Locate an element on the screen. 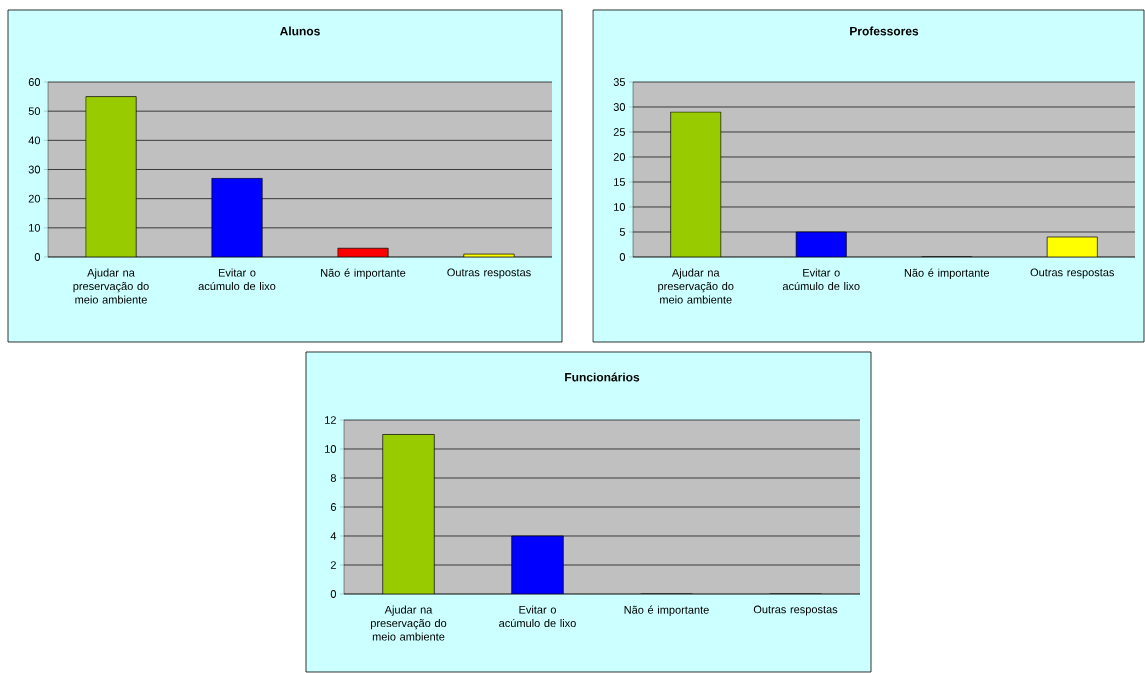 This screenshot has height=673, width=1145. chart-title: Funcionários is located at coordinates (602, 377).